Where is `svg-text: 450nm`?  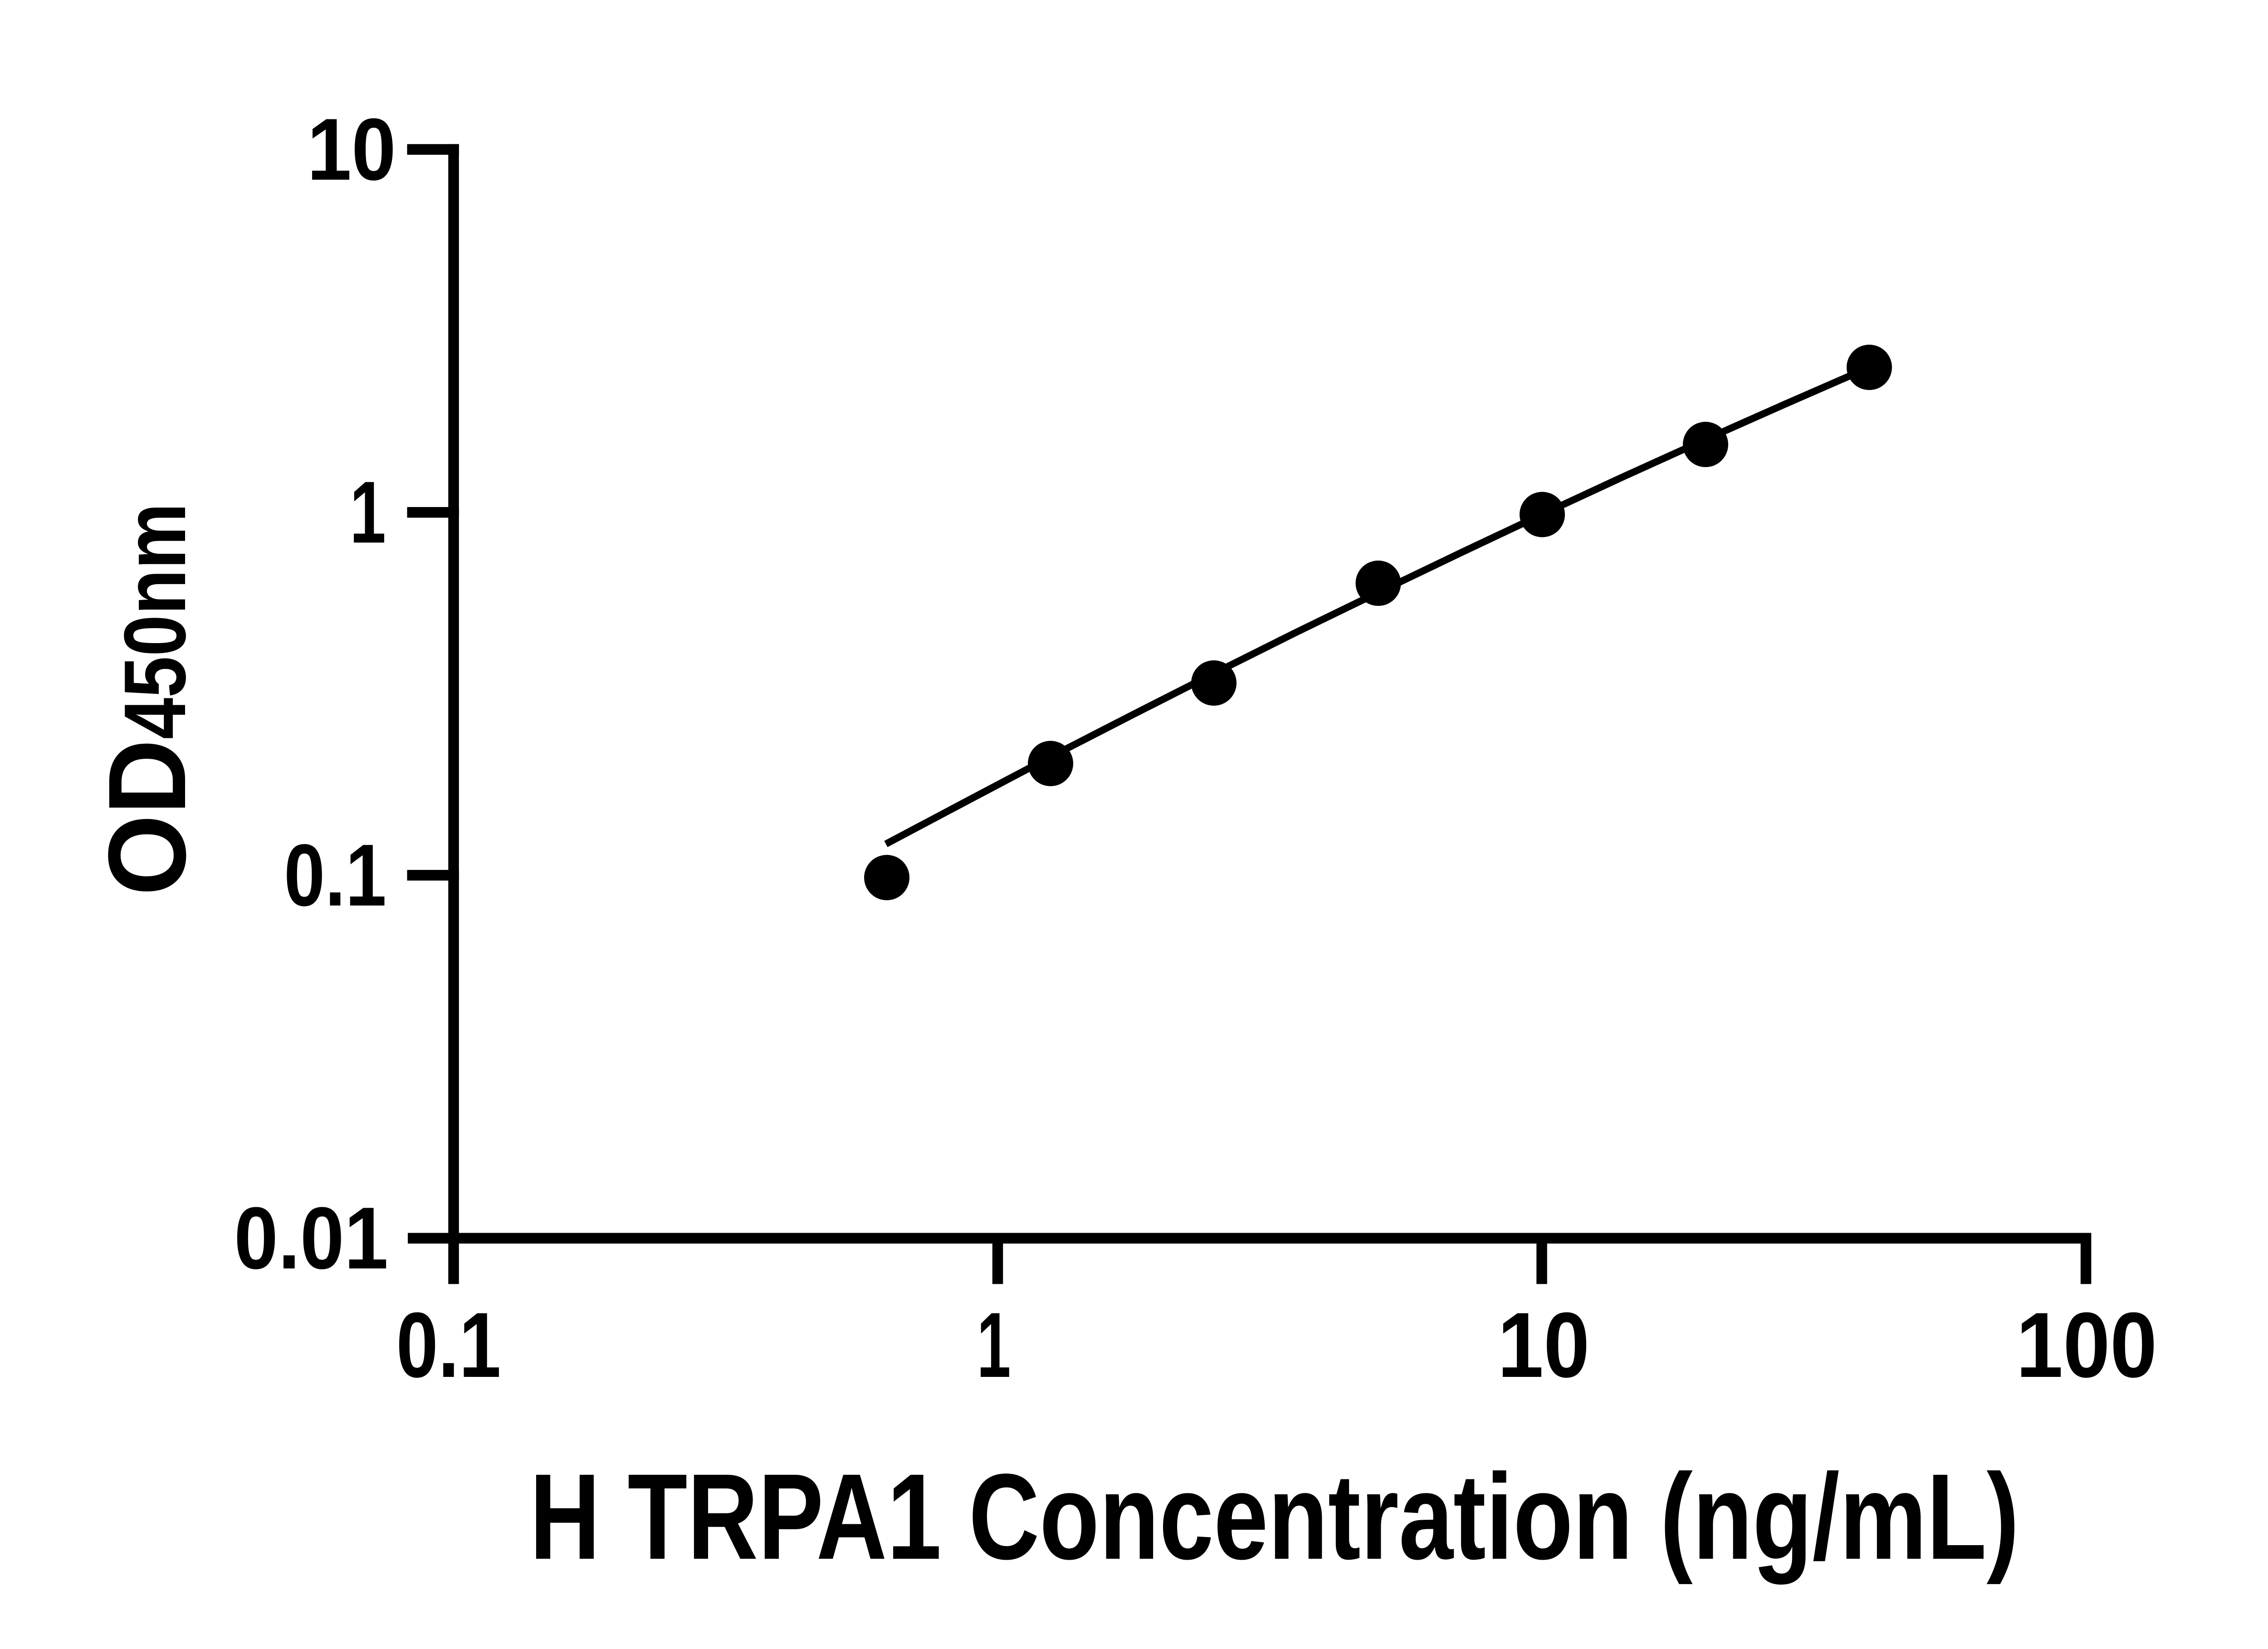 svg-text: 450nm is located at coordinates (155, 621).